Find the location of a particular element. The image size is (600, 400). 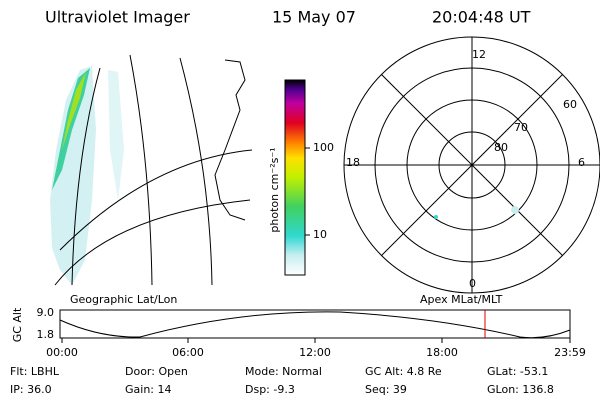

time-label: 23:59 is located at coordinates (570, 352).